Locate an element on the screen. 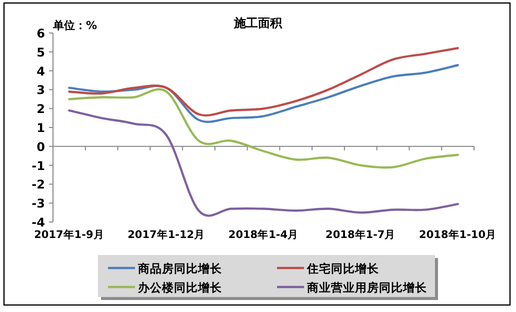 This screenshot has height=312, width=516. x-tick-label: 2018年1-7月 is located at coordinates (361, 234).